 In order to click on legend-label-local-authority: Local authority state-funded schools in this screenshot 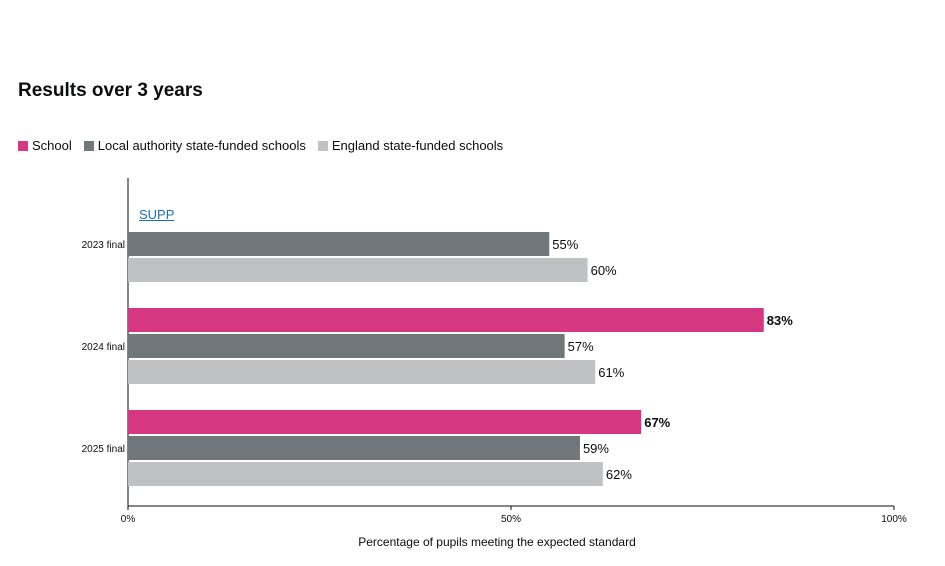, I will do `click(201, 145)`.